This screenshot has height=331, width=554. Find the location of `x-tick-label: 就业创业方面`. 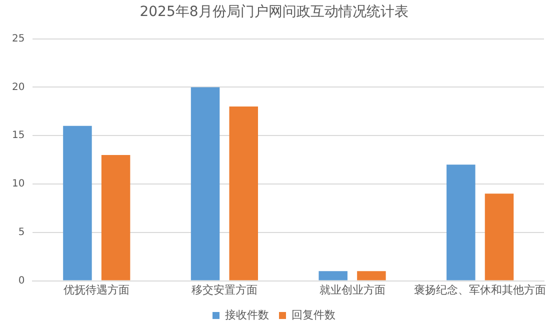

x-tick-label: 就业创业方面 is located at coordinates (352, 289).